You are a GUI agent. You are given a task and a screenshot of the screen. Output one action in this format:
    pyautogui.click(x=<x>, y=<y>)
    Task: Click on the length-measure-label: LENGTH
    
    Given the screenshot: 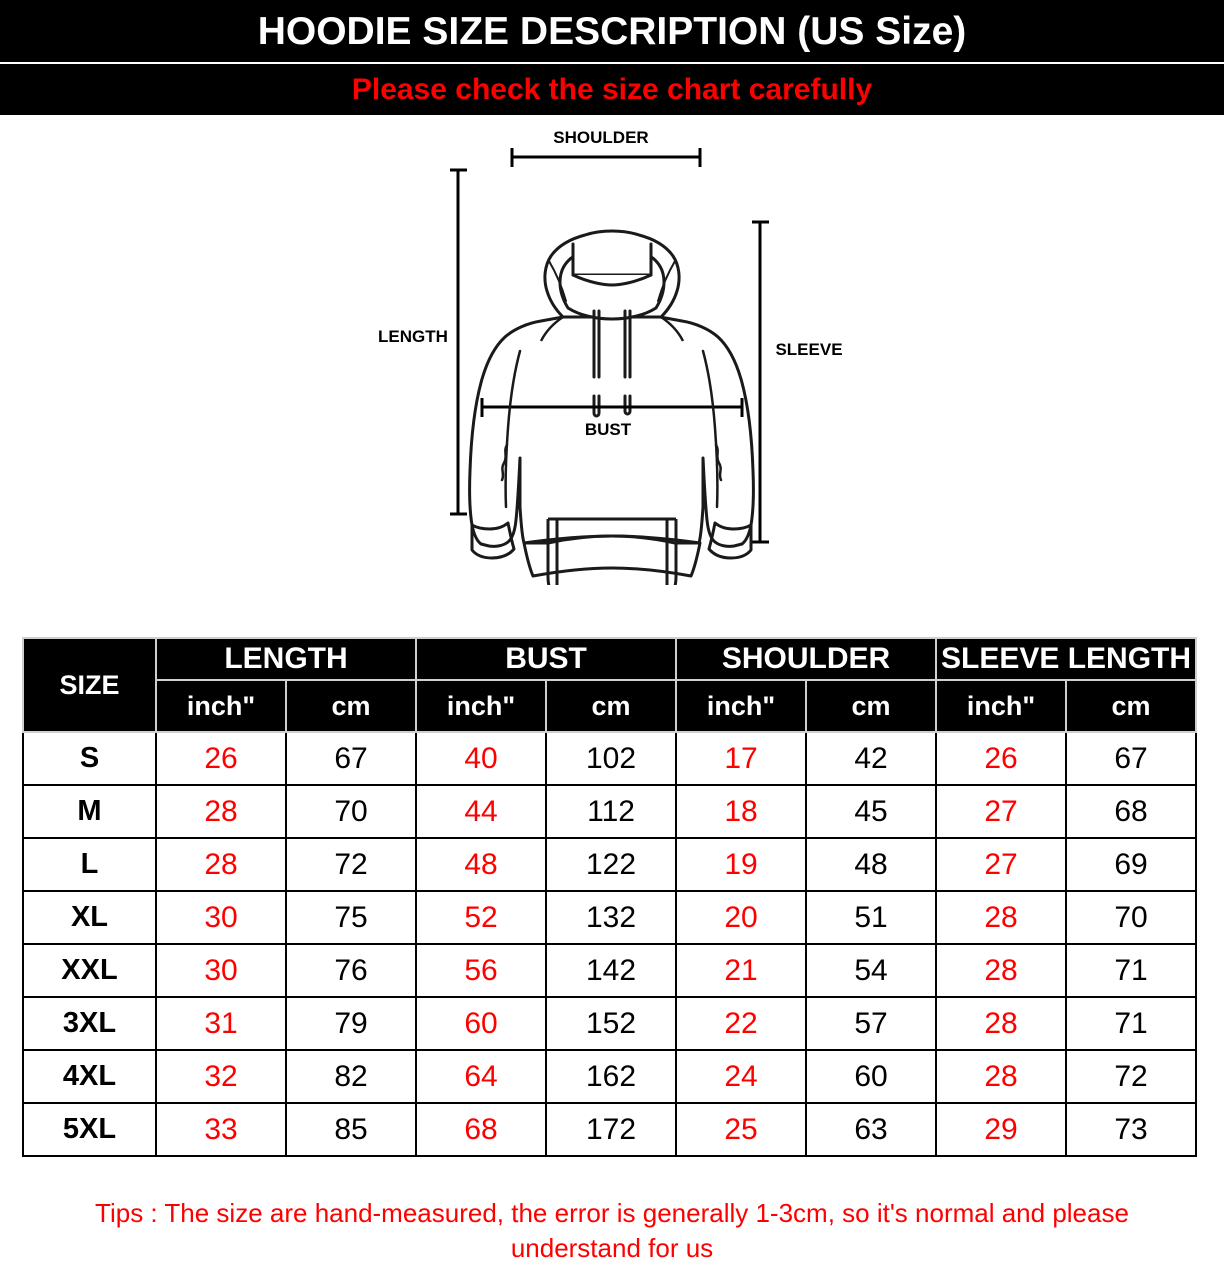 What is the action you would take?
    pyautogui.click(x=413, y=336)
    